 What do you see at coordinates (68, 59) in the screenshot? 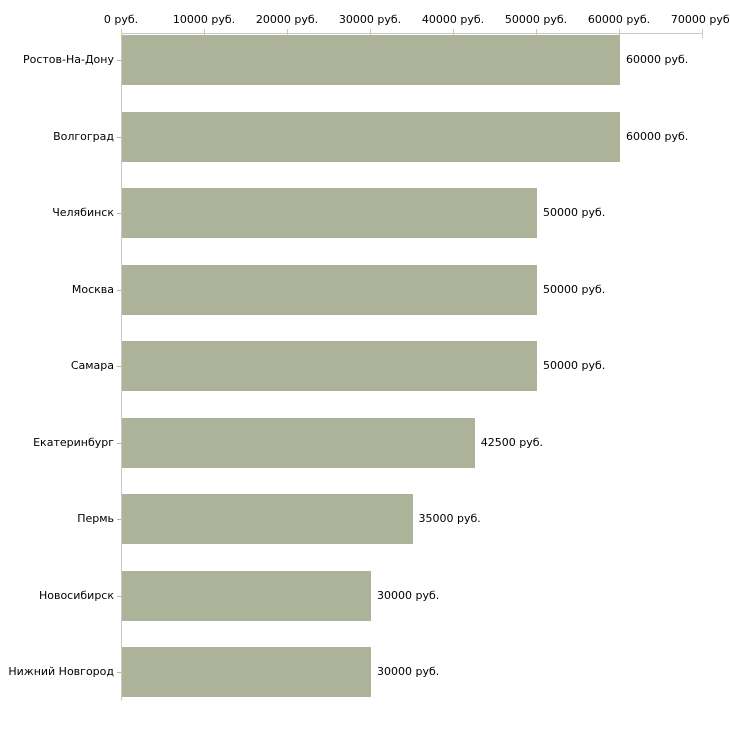
I see `category-label: Ростов-На-Дону` at bounding box center [68, 59].